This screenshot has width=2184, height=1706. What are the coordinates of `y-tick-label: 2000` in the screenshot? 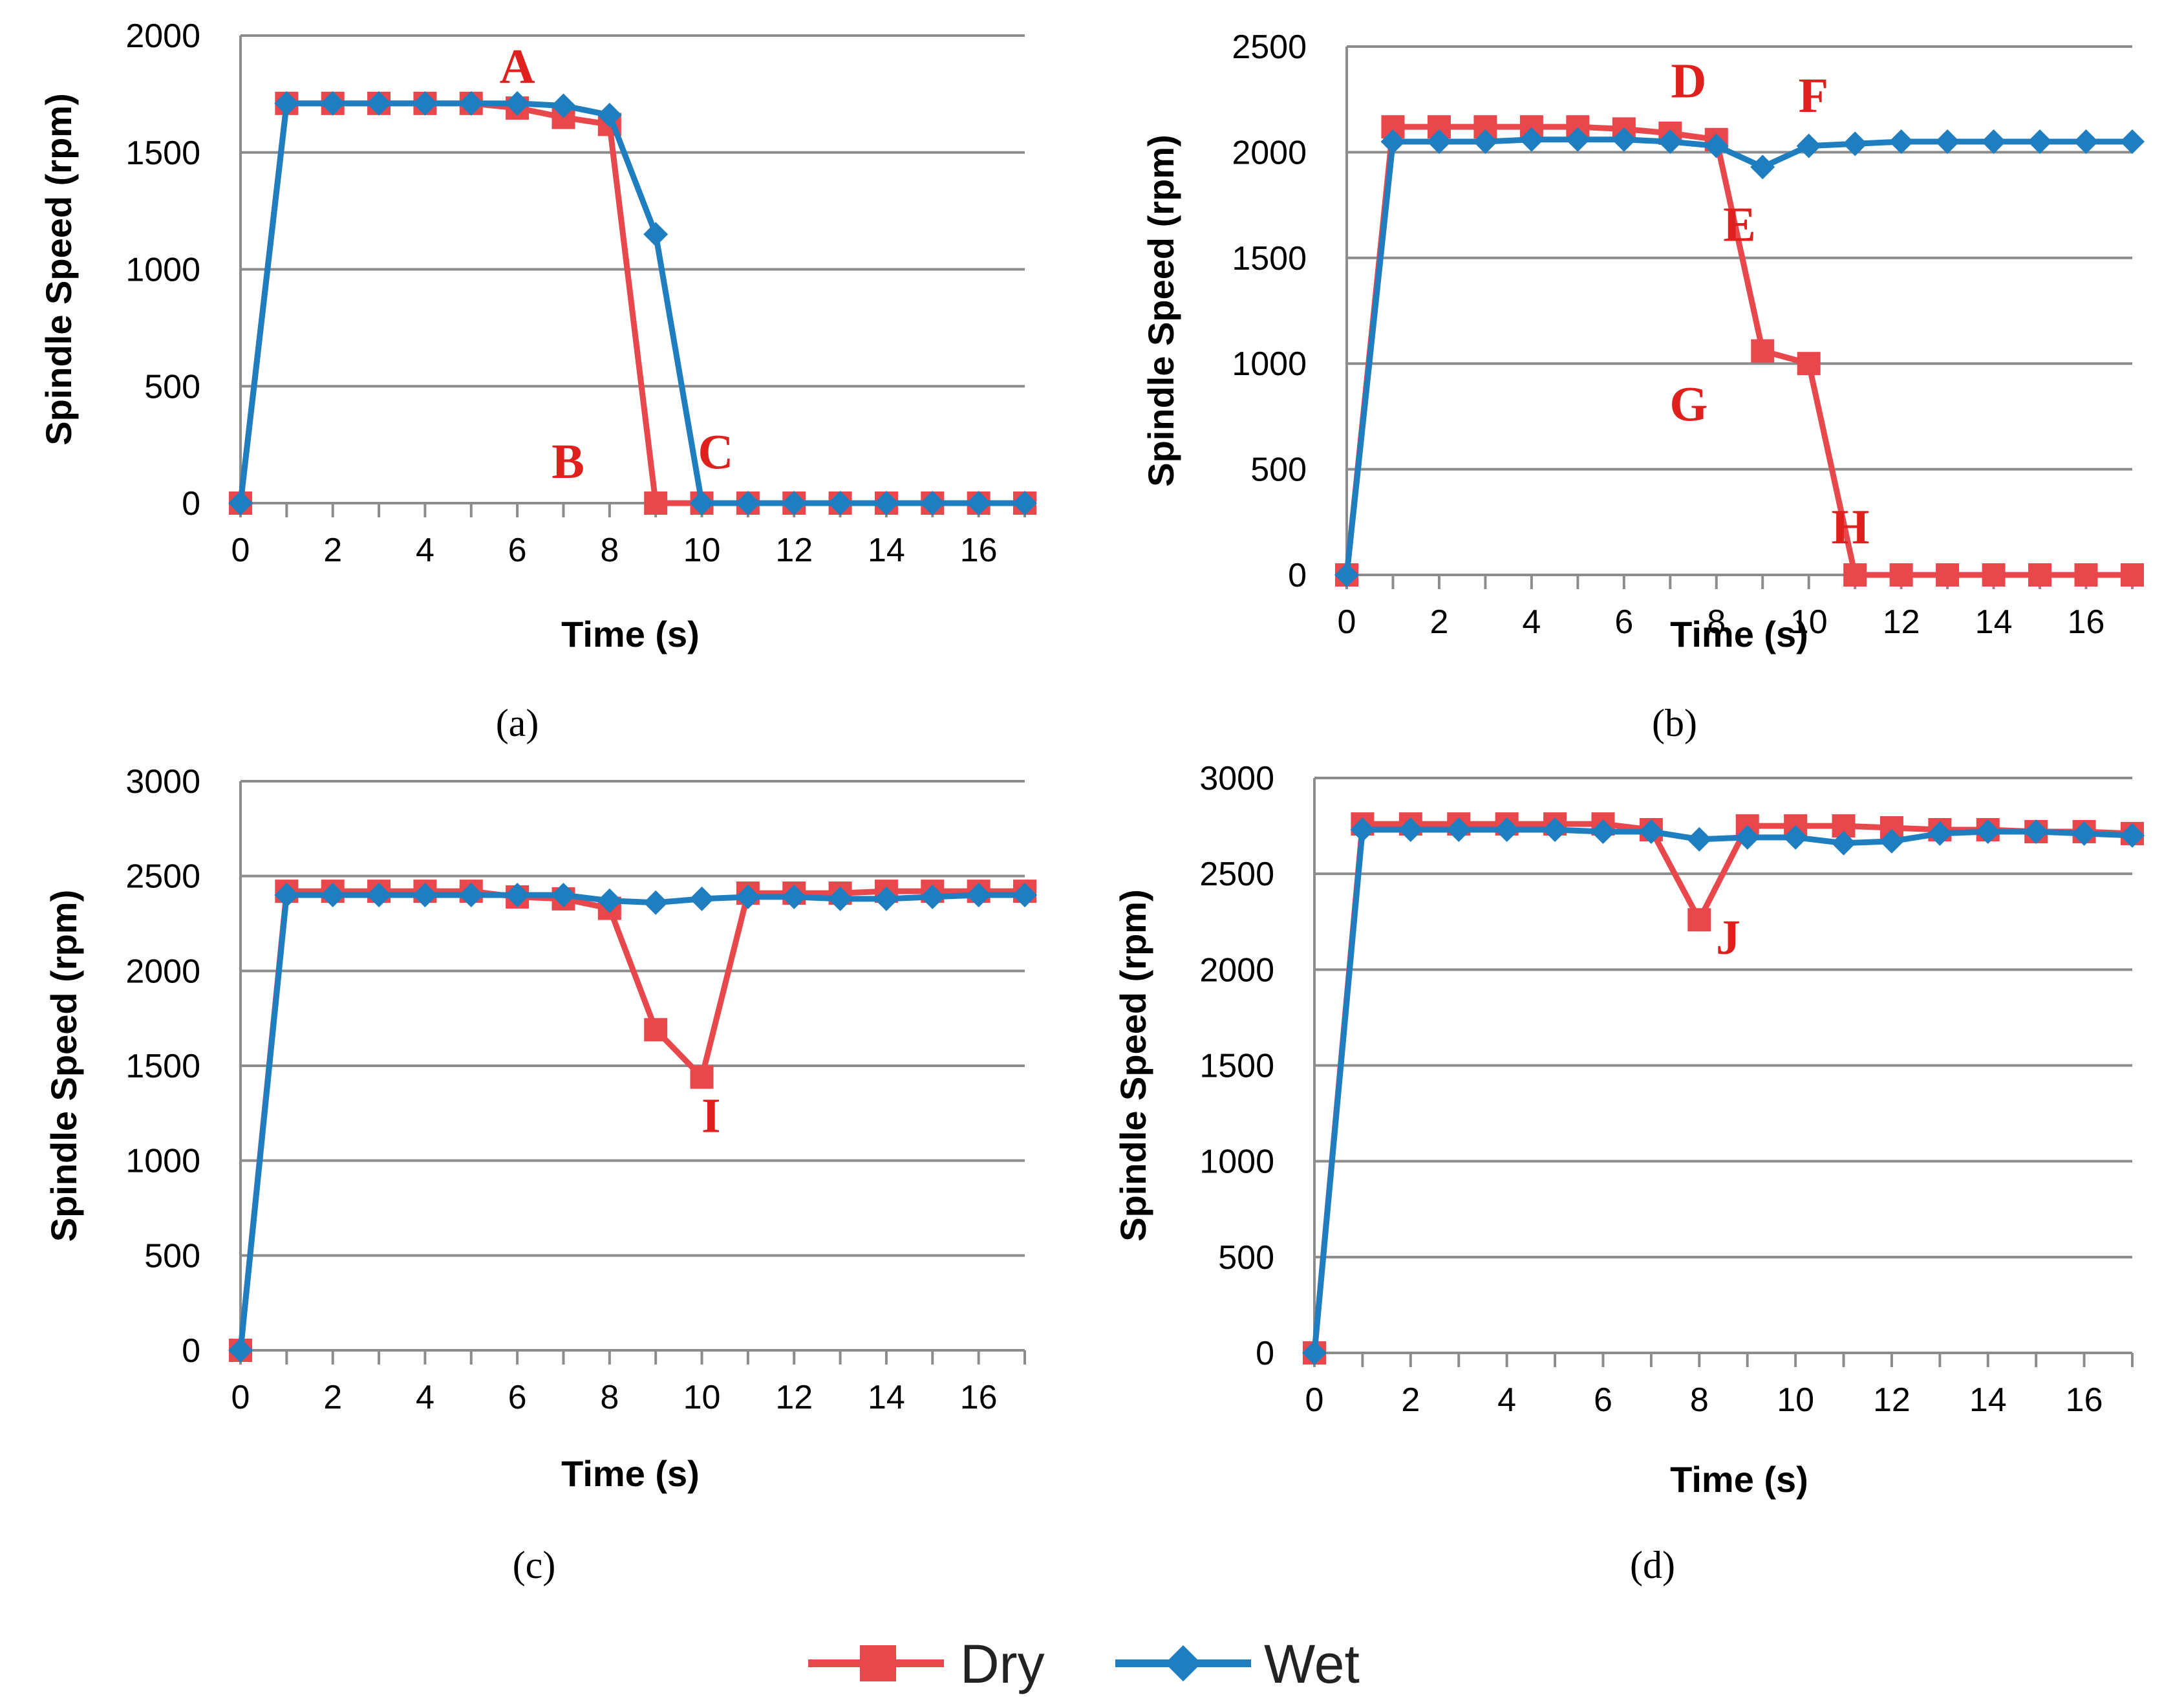 It's located at (1236, 970).